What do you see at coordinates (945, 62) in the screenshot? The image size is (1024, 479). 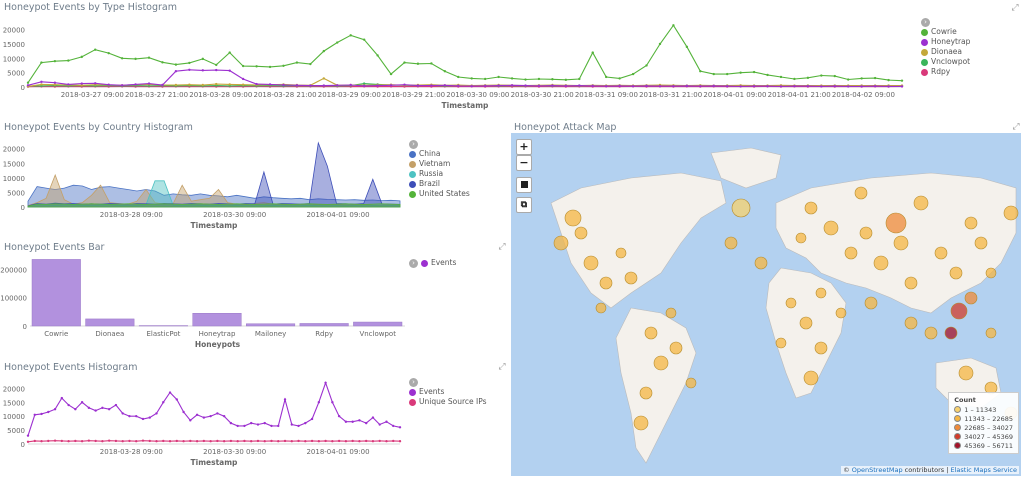 I see `legend-item: Vnclowpot` at bounding box center [945, 62].